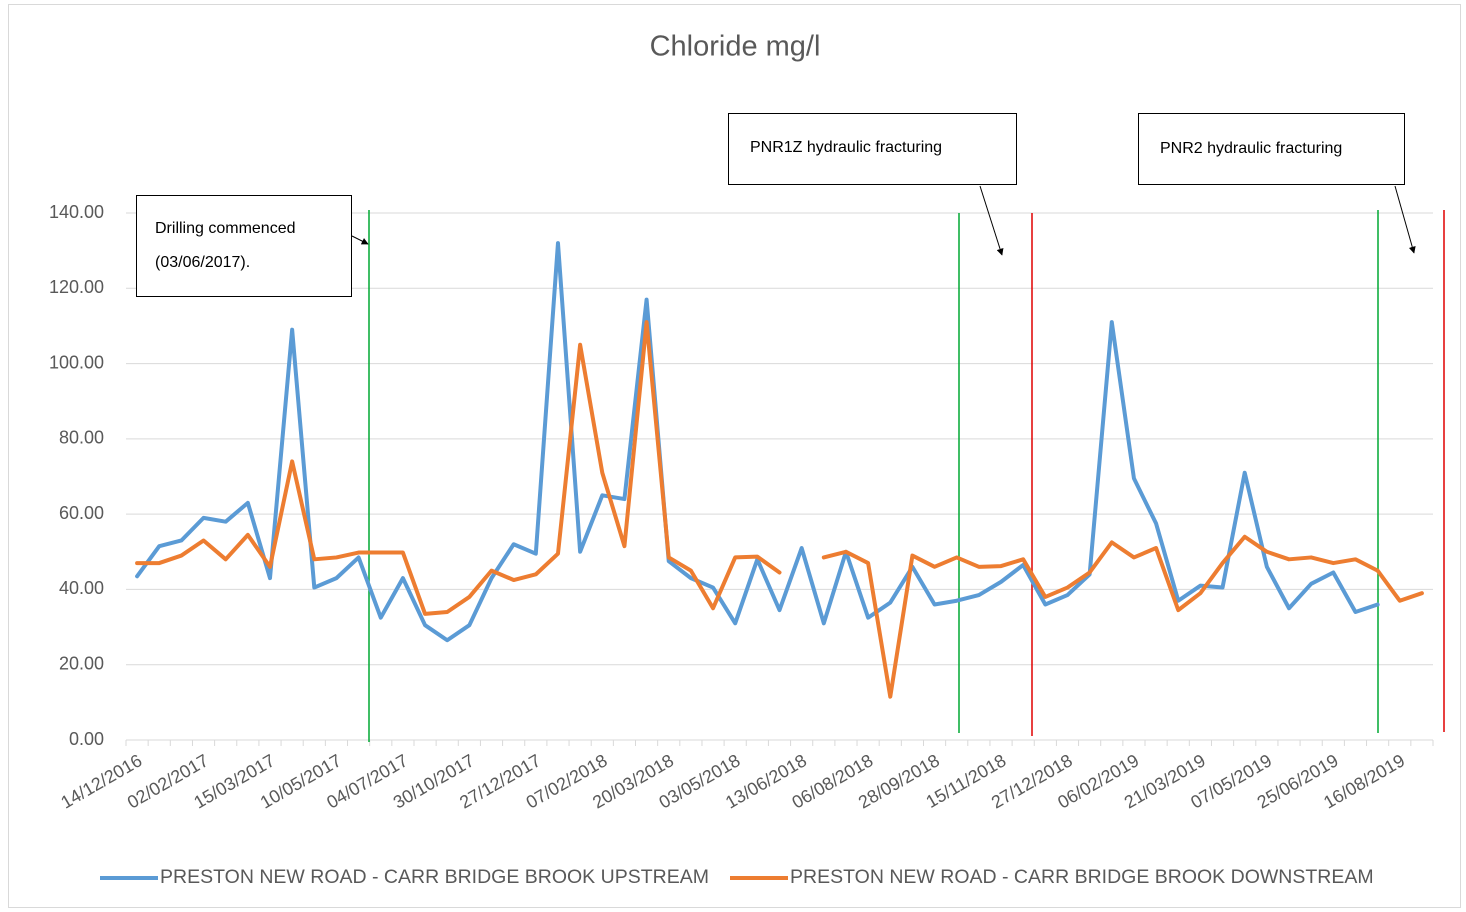 This screenshot has height=912, width=1466. I want to click on annotation-text: (03/06/2017)., so click(202, 262).